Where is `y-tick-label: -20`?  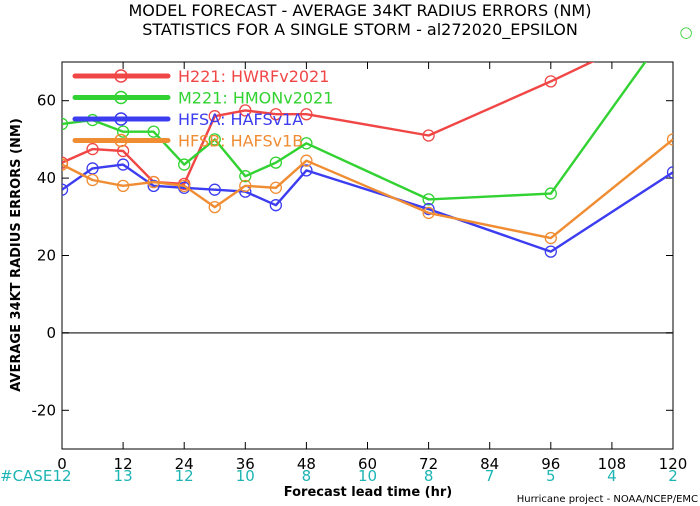 y-tick-label: -20 is located at coordinates (44, 410).